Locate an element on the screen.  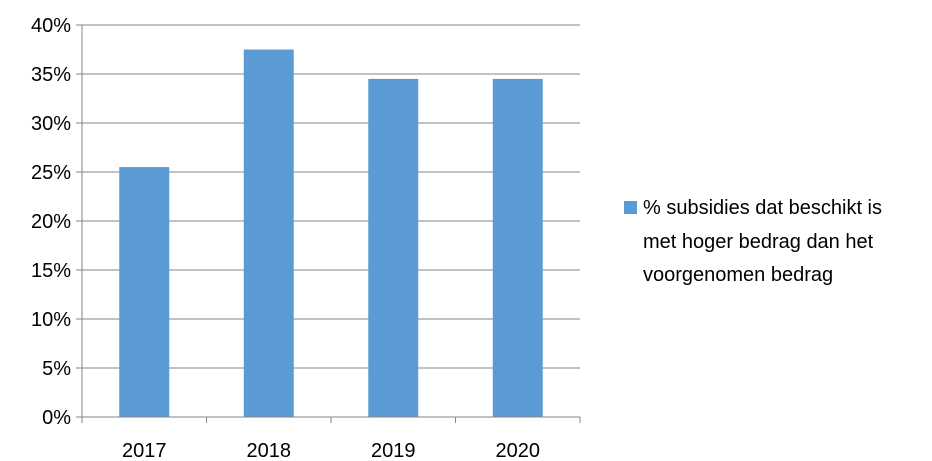
legend-label-line-2: met hoger bedrag dan het is located at coordinates (758, 242).